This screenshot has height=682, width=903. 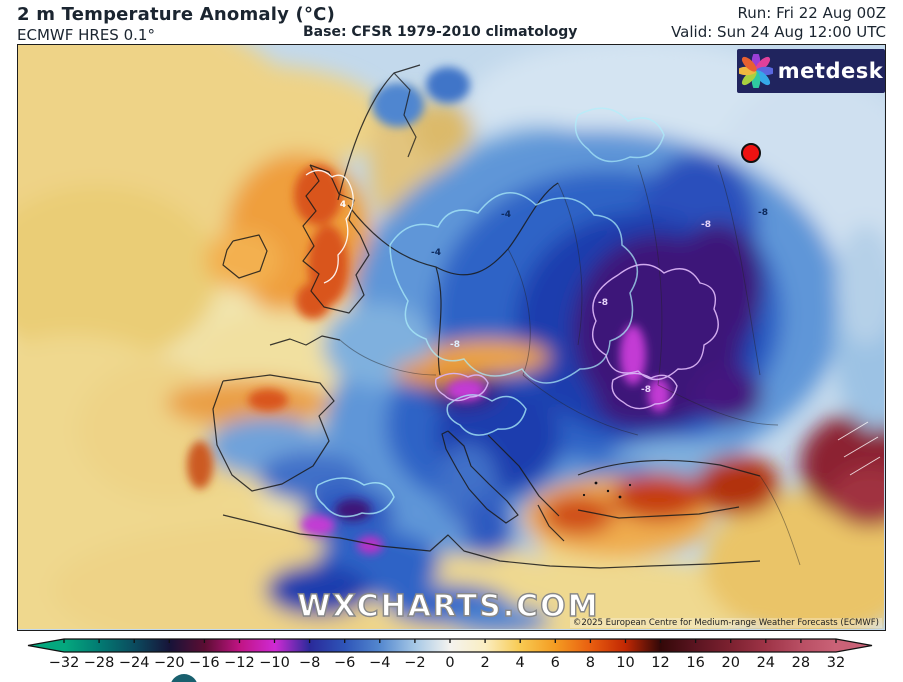 I want to click on metdesk-logo-text: metdesk, so click(x=830, y=71).